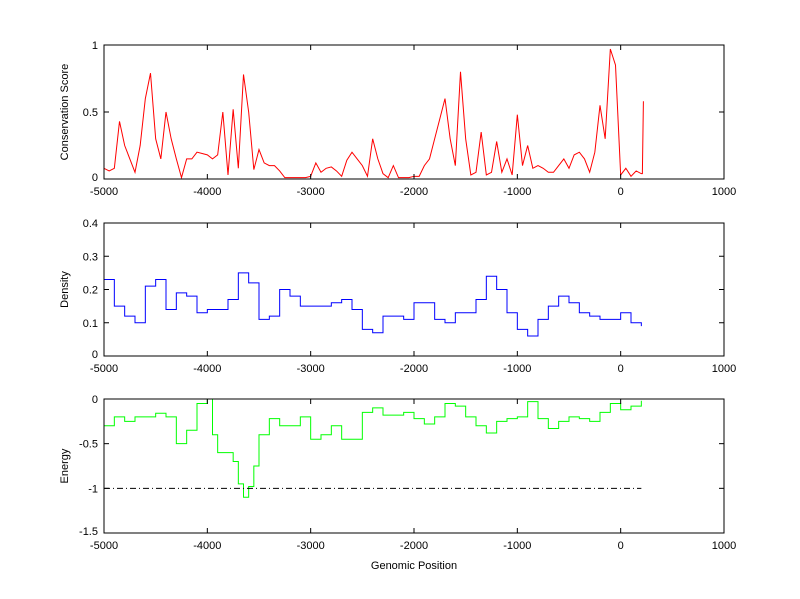 The height and width of the screenshot is (599, 800). Describe the element at coordinates (90, 324) in the screenshot. I see `y-tick-label: 0.1` at that location.